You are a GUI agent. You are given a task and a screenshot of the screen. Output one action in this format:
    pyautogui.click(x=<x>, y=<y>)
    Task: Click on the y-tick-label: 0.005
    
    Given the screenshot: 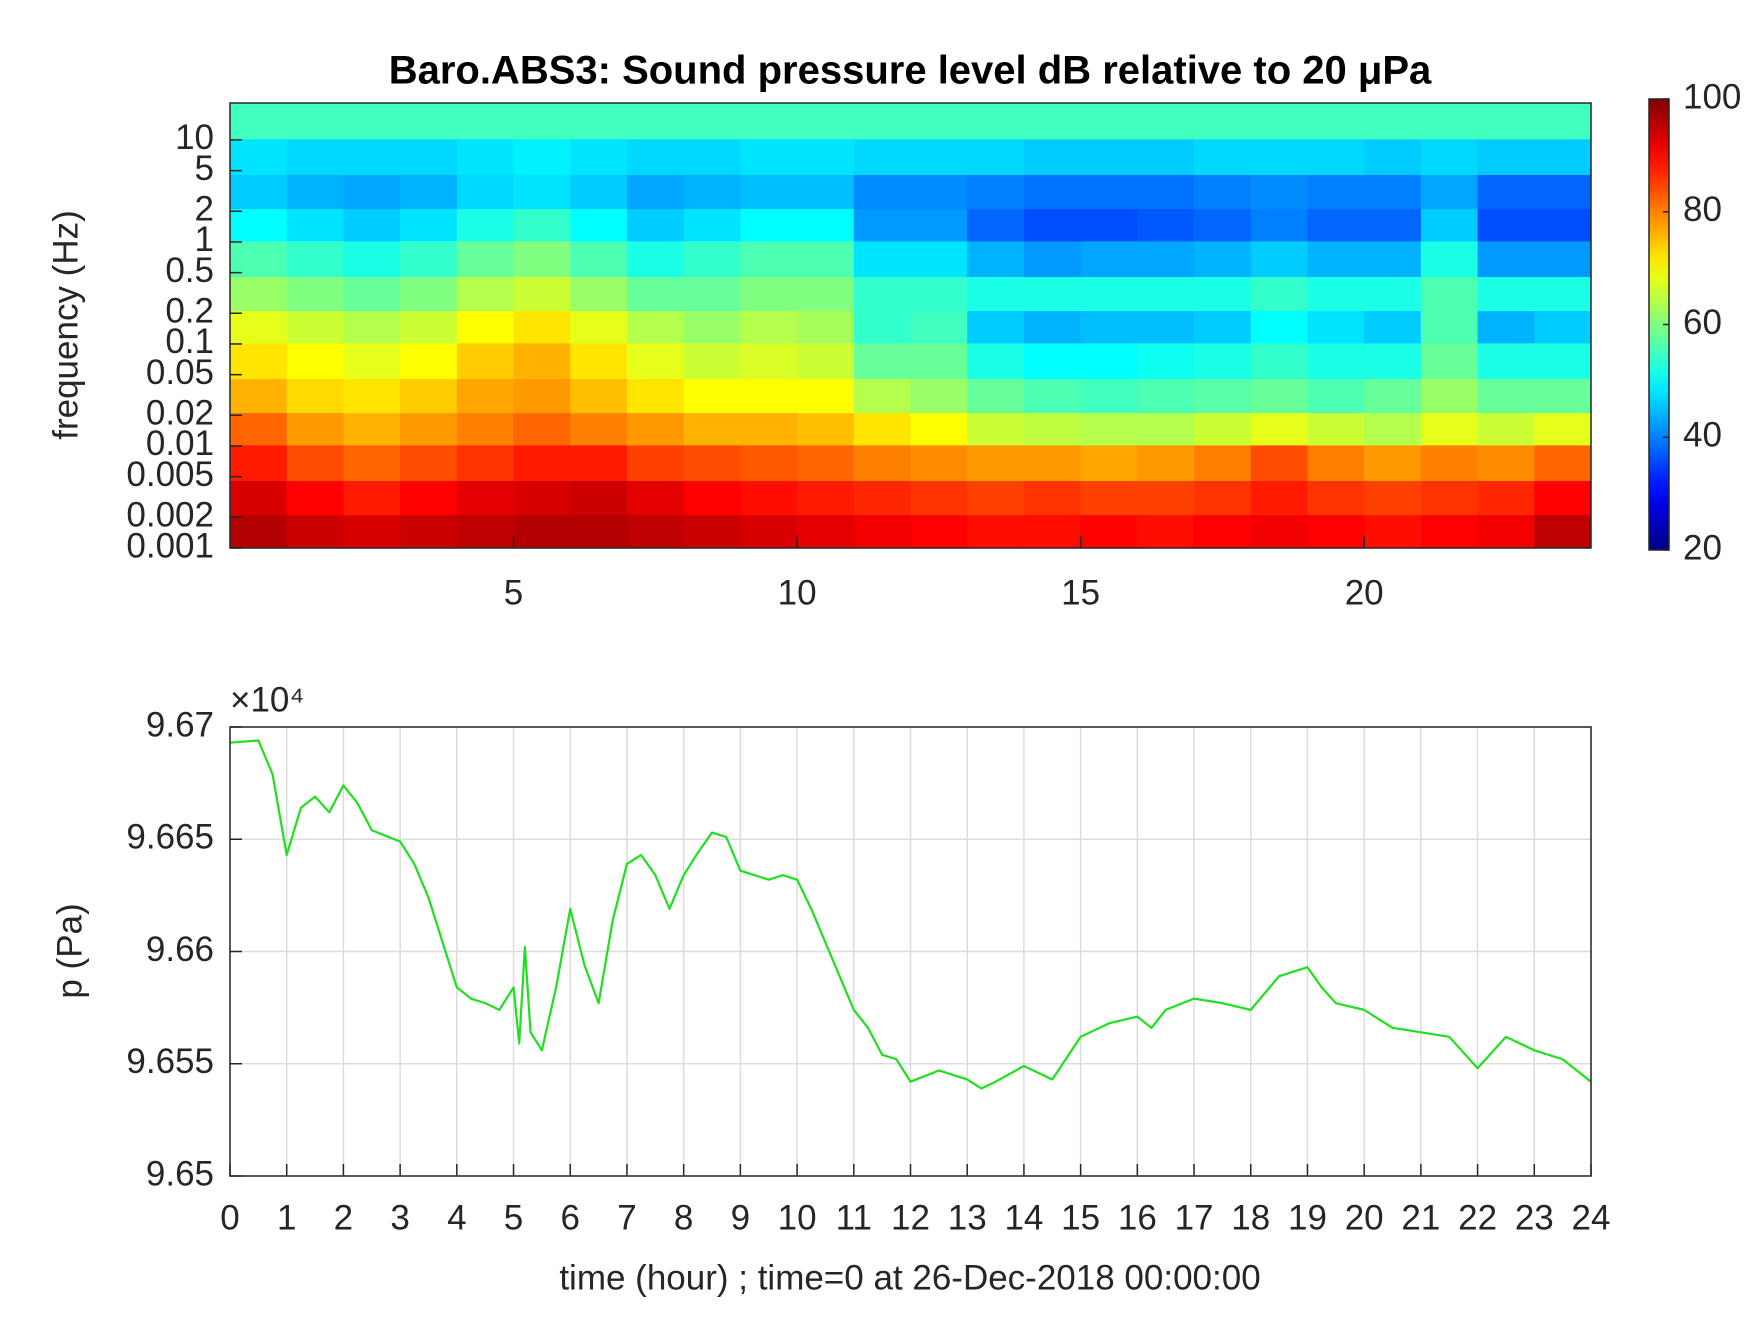 What is the action you would take?
    pyautogui.click(x=170, y=474)
    